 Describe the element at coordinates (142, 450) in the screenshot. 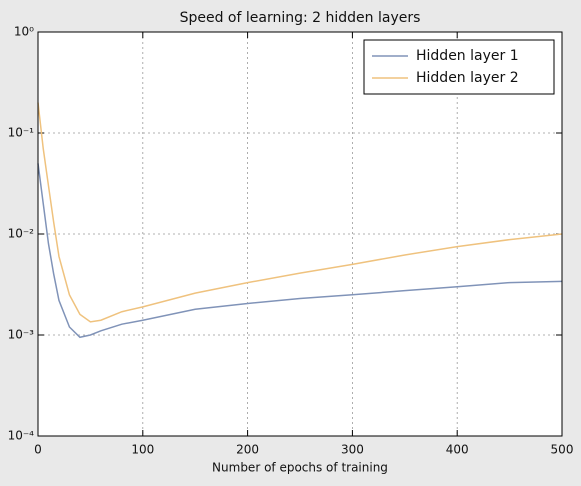

I see `x-tick-label: 100` at that location.